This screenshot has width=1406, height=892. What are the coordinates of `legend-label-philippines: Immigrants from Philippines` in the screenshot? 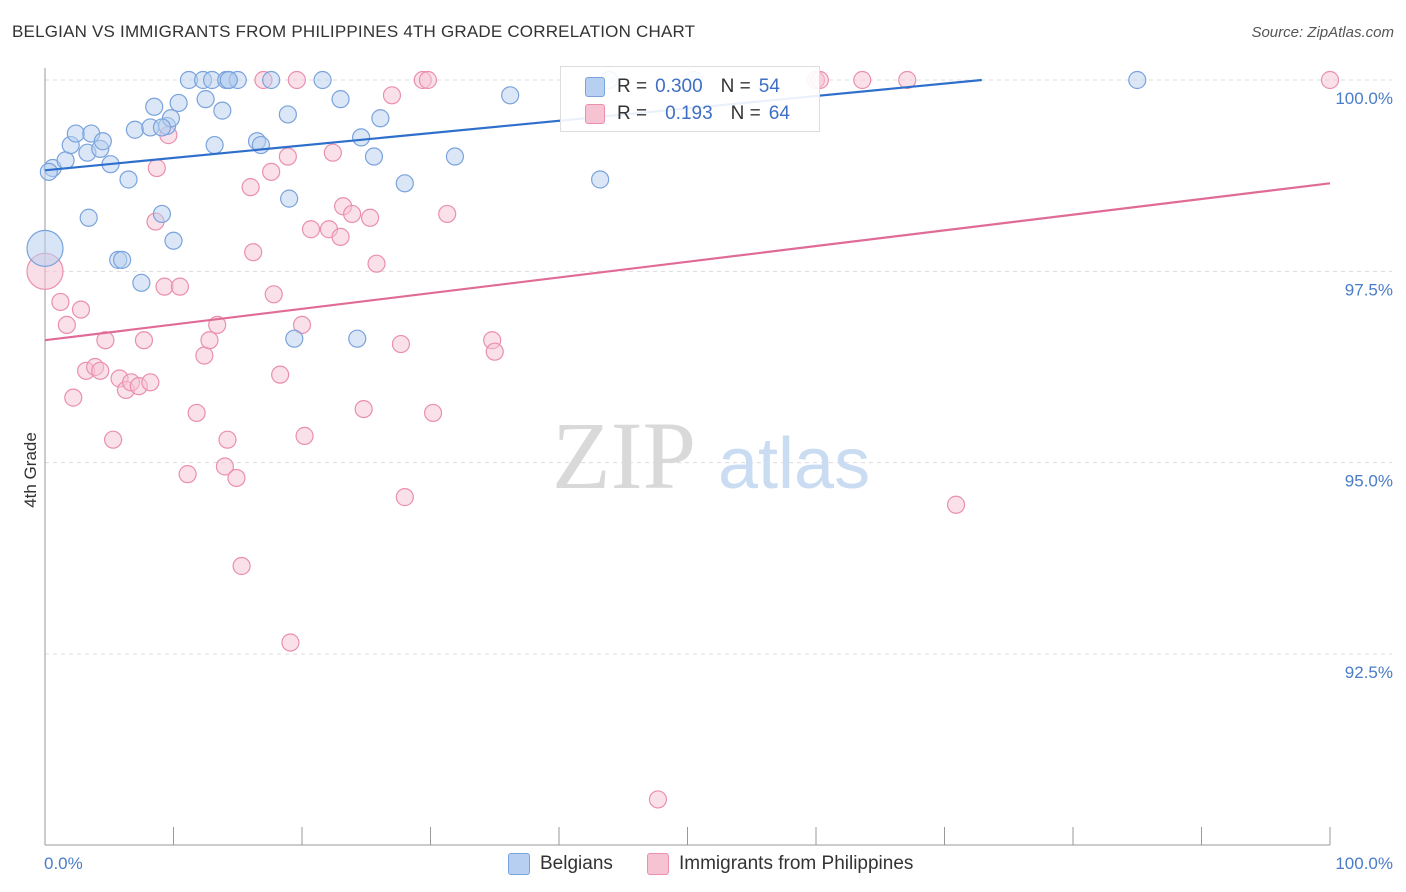 It's located at (796, 863).